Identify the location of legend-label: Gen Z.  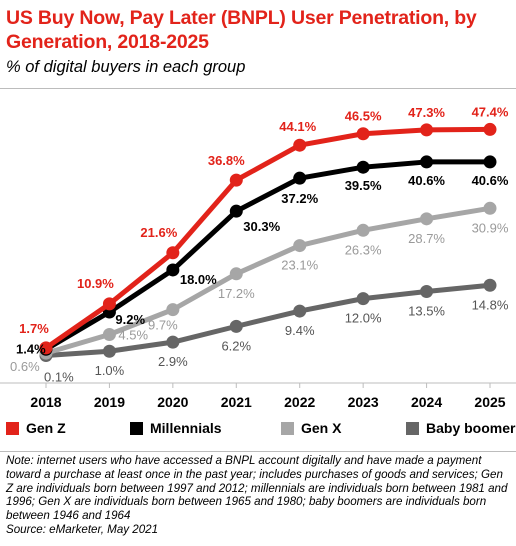
(46, 428).